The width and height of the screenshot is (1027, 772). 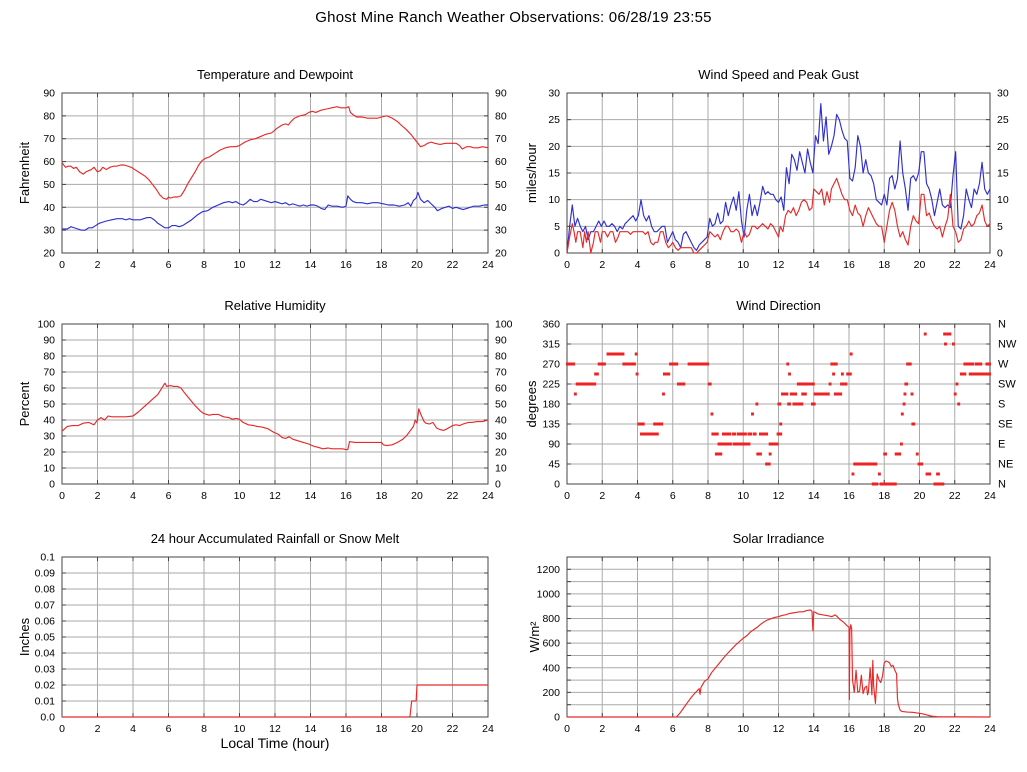 What do you see at coordinates (551, 693) in the screenshot?
I see `svg-text: 200` at bounding box center [551, 693].